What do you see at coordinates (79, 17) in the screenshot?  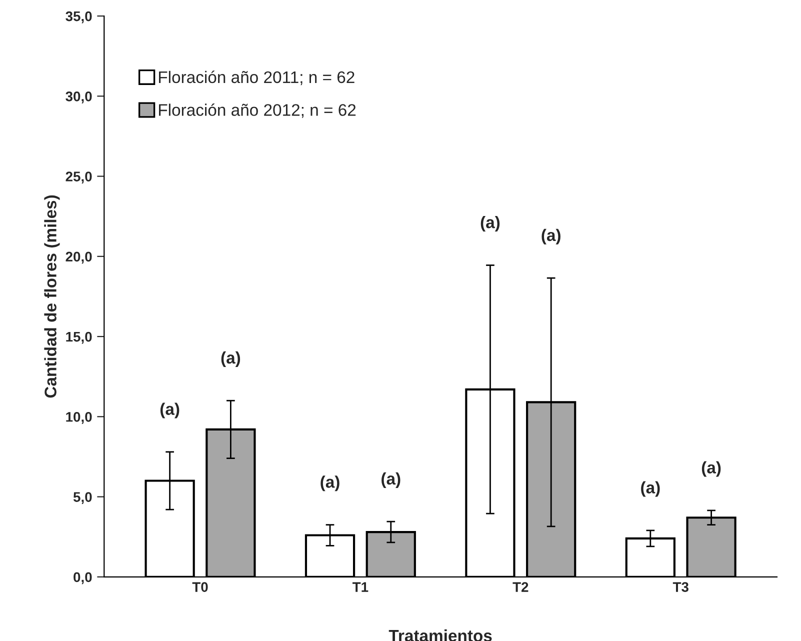 I see `y-tick-label: 35,0` at bounding box center [79, 17].